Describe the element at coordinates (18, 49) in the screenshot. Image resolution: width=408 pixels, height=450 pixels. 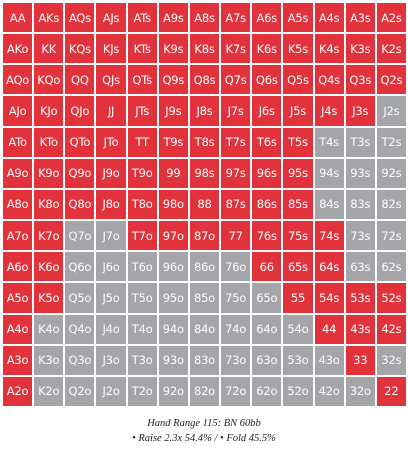
I see `hand-cell: AKo` at that location.